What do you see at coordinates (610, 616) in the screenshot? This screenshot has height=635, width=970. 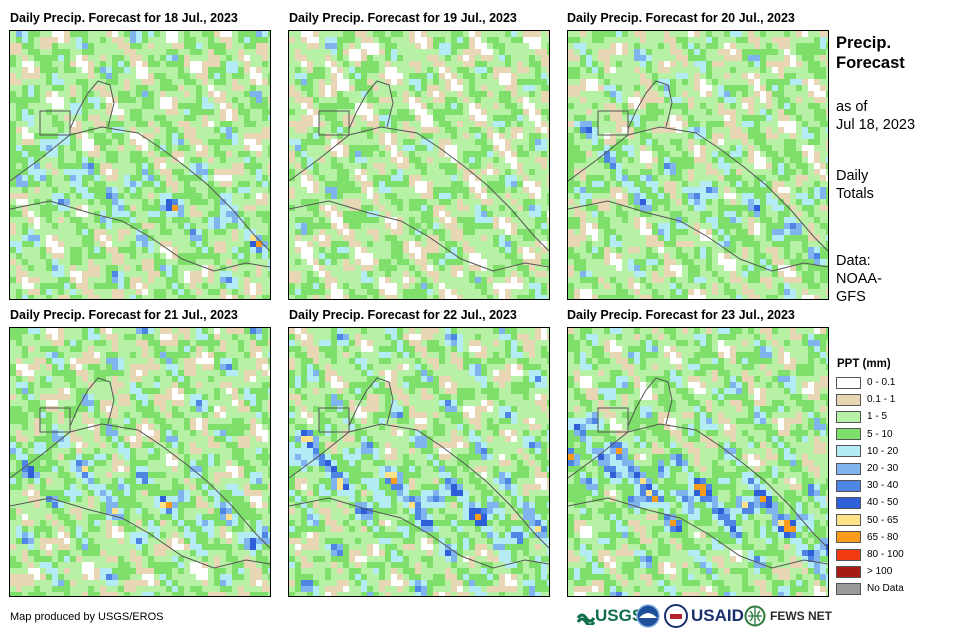 I see `usgs-logo: USGS` at bounding box center [610, 616].